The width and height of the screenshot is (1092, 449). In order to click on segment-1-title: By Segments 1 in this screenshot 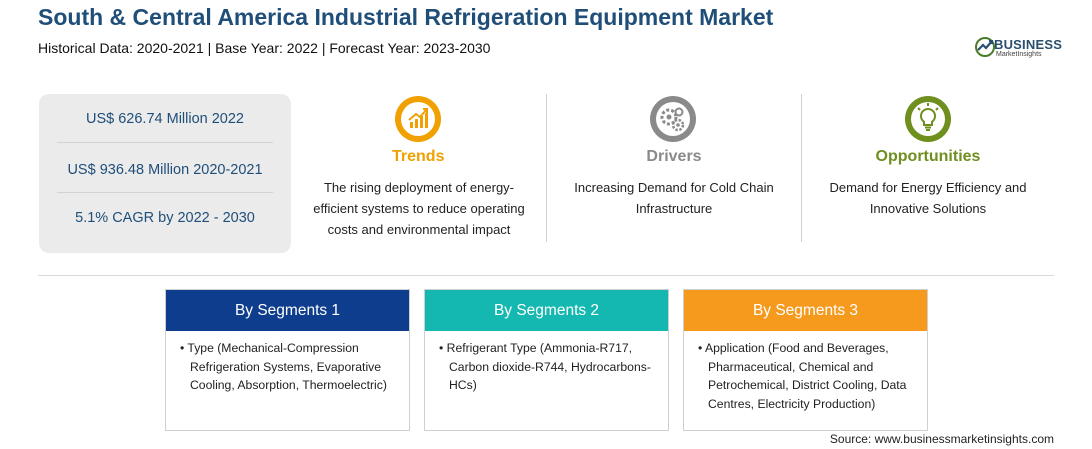, I will do `click(287, 310)`.